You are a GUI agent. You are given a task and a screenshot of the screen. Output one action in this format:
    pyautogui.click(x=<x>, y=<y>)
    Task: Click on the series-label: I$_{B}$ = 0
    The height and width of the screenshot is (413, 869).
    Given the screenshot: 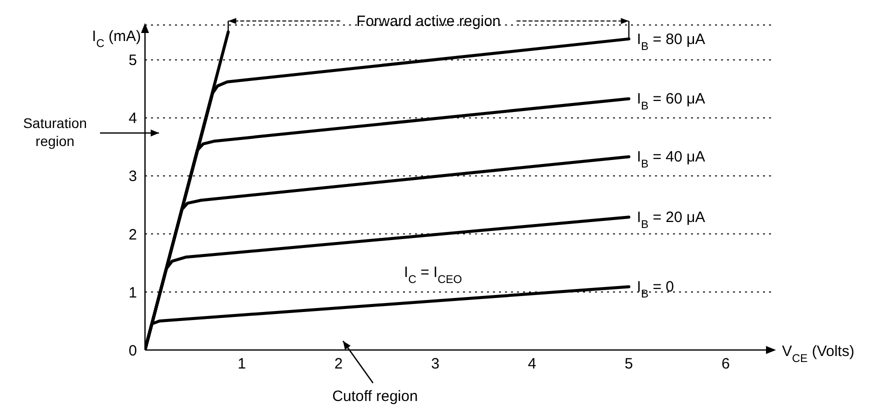 What is the action you would take?
    pyautogui.click(x=655, y=289)
    